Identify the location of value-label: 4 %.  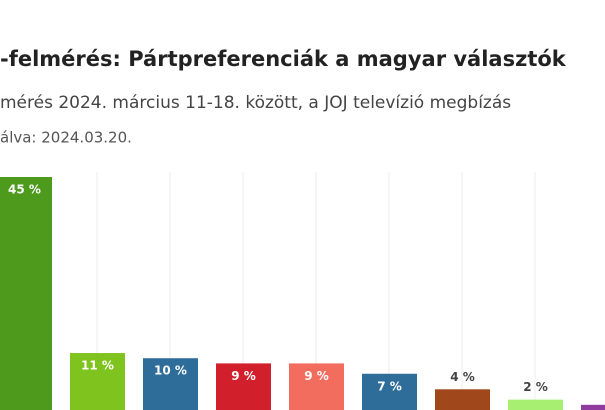
(462, 377).